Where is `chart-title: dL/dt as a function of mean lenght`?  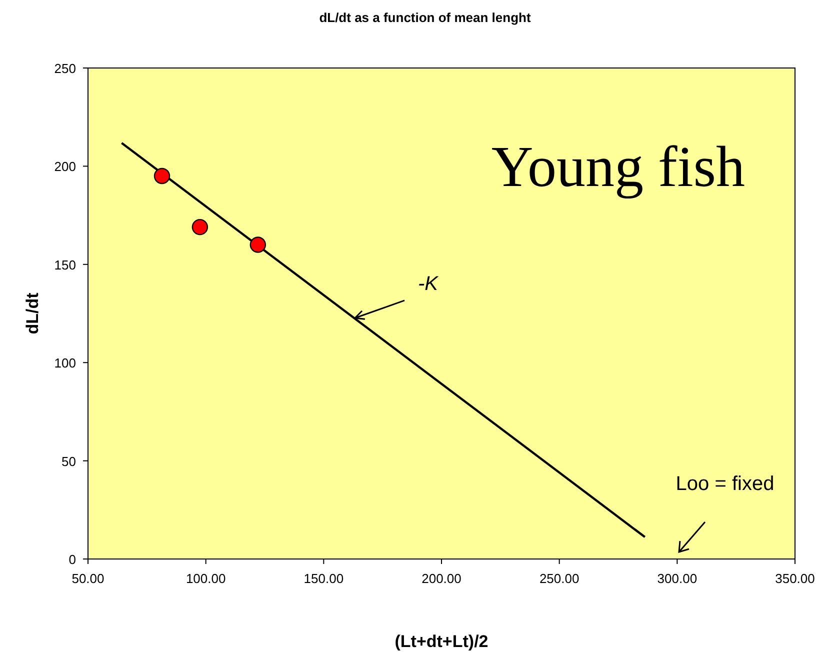
chart-title: dL/dt as a function of mean lenght is located at coordinates (425, 17).